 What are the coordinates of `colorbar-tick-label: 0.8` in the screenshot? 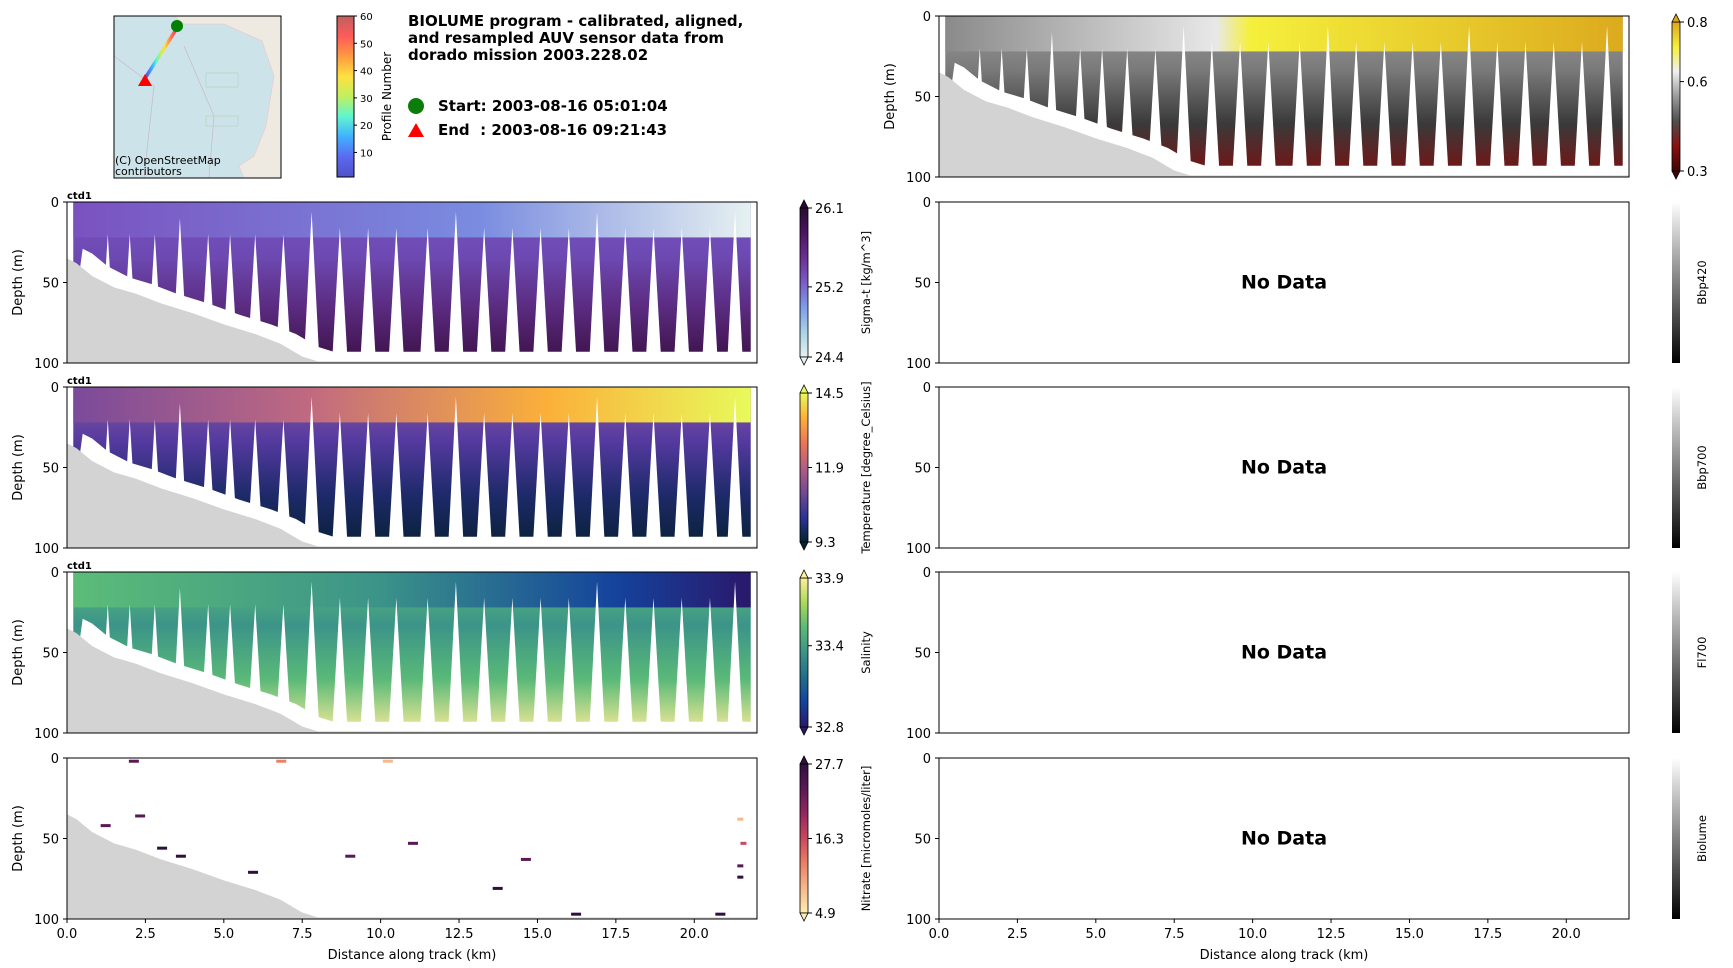 It's located at (1697, 23).